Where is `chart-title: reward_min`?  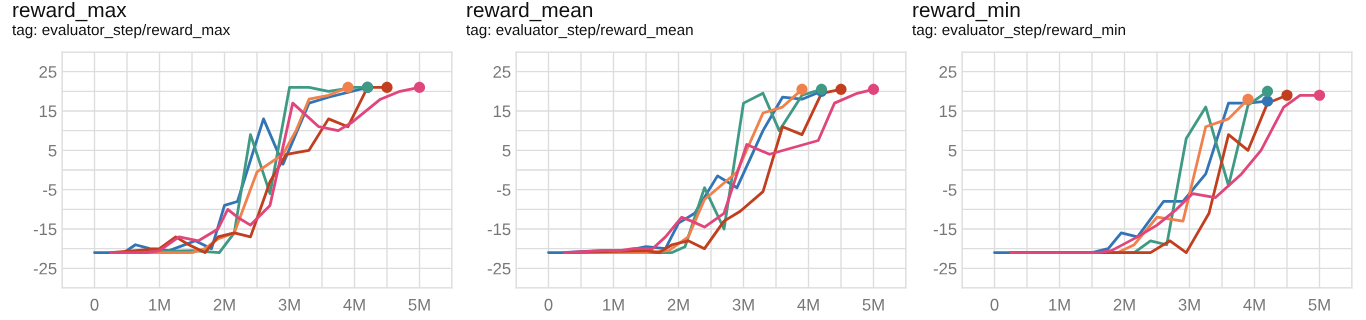
chart-title: reward_min is located at coordinates (966, 12).